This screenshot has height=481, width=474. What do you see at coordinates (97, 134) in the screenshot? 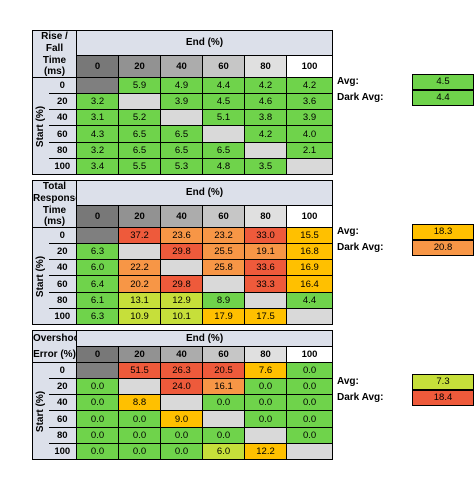
I see `data-cell: 4.3` at bounding box center [97, 134].